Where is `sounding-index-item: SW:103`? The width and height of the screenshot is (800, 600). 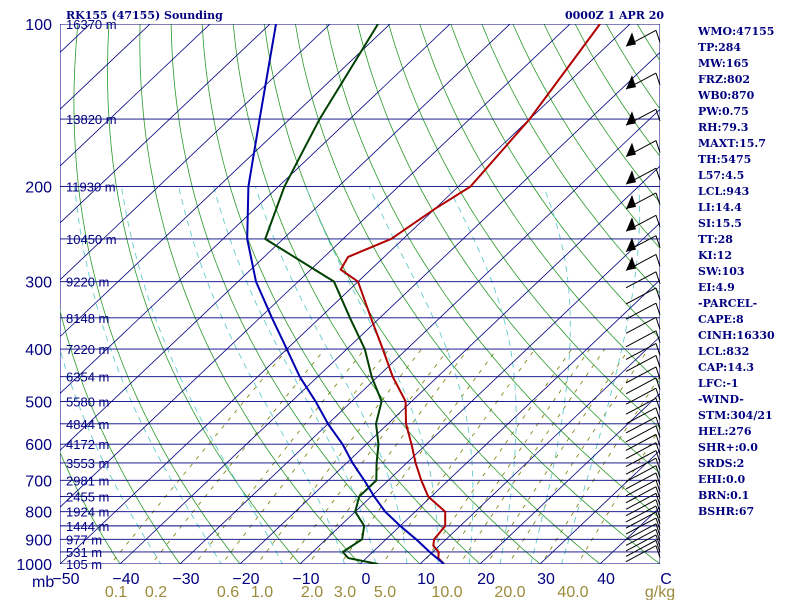
sounding-index-item: SW:103 is located at coordinates (721, 271).